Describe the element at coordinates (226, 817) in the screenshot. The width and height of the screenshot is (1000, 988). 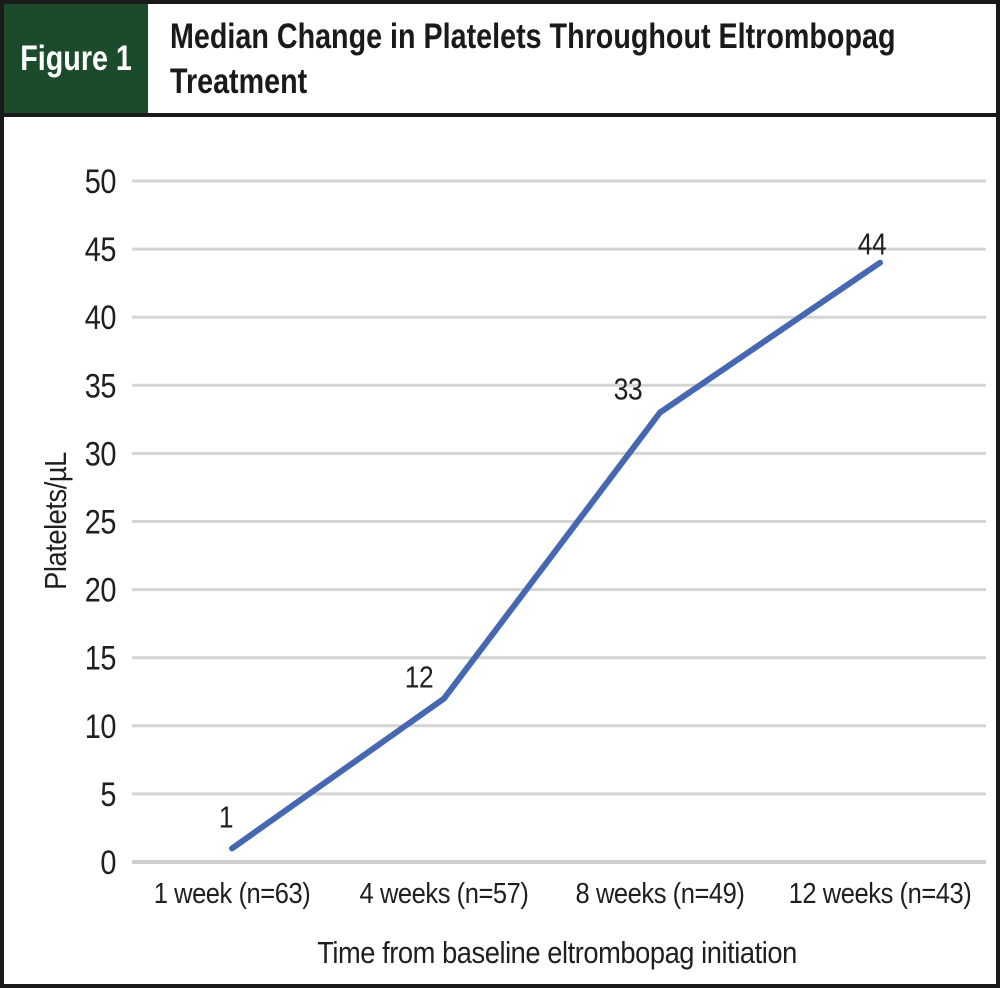
I see `data-label: 1` at that location.